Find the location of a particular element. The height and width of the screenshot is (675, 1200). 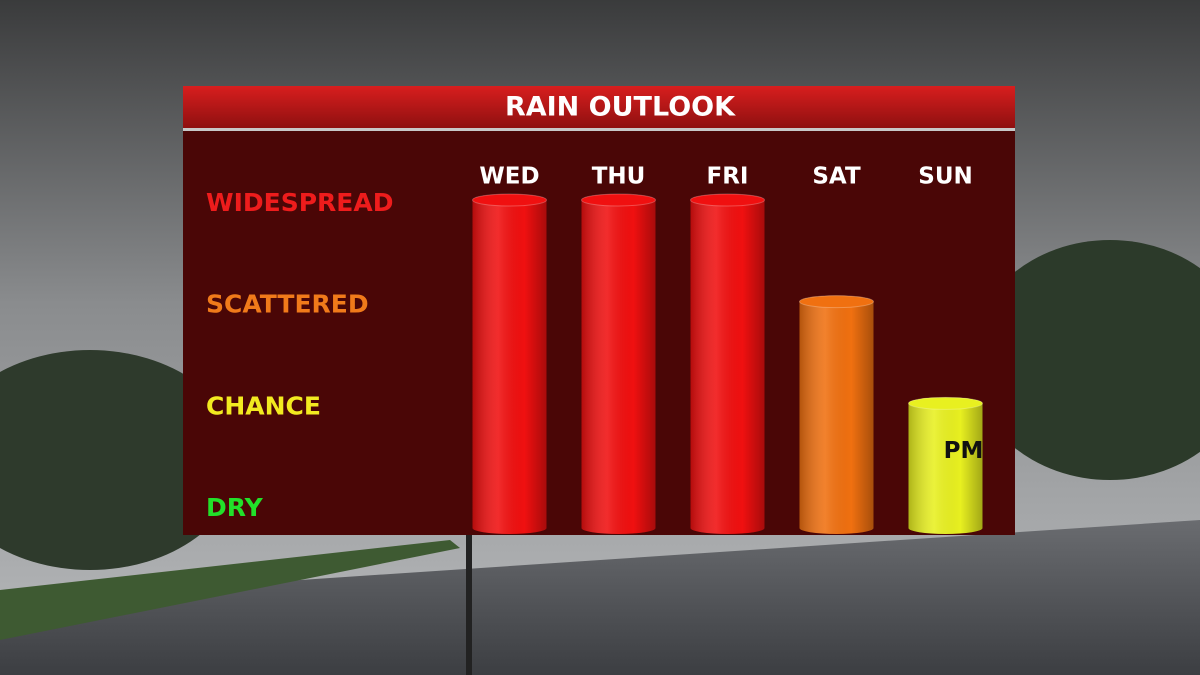

y-tick-label: SCATTERED is located at coordinates (287, 304).